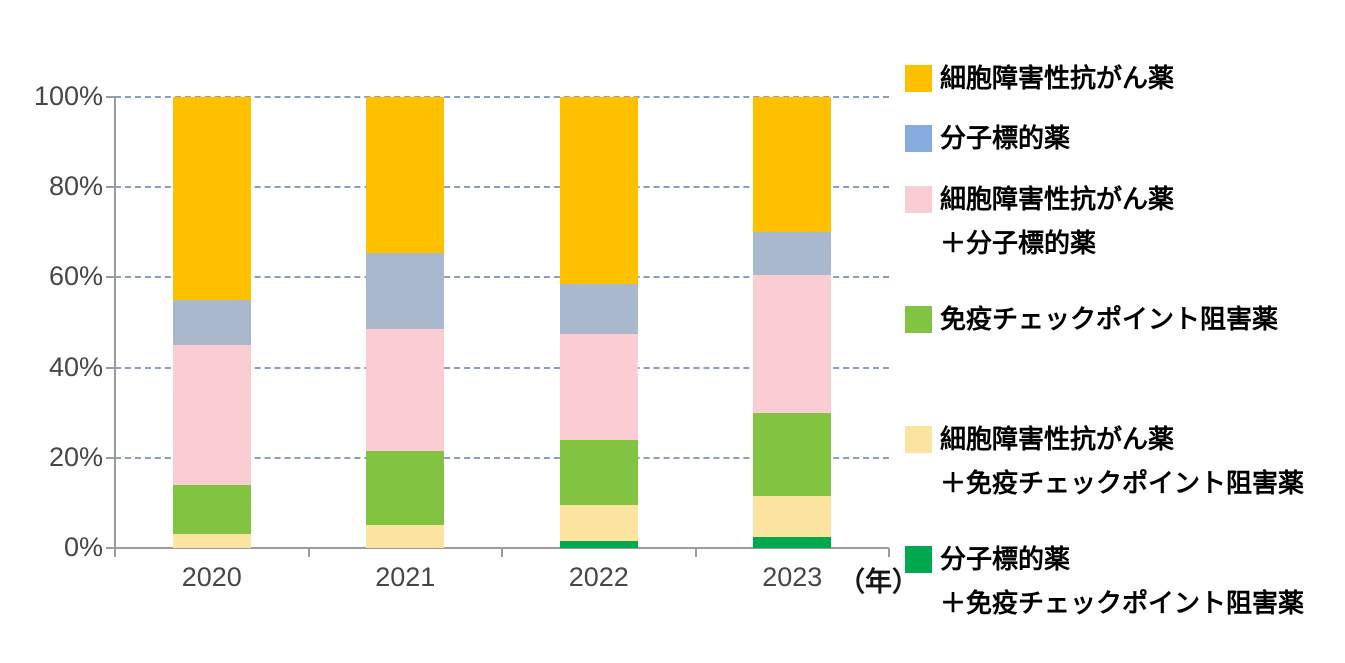  I want to click on y-axis-tick-label: 60%, so click(75, 276).